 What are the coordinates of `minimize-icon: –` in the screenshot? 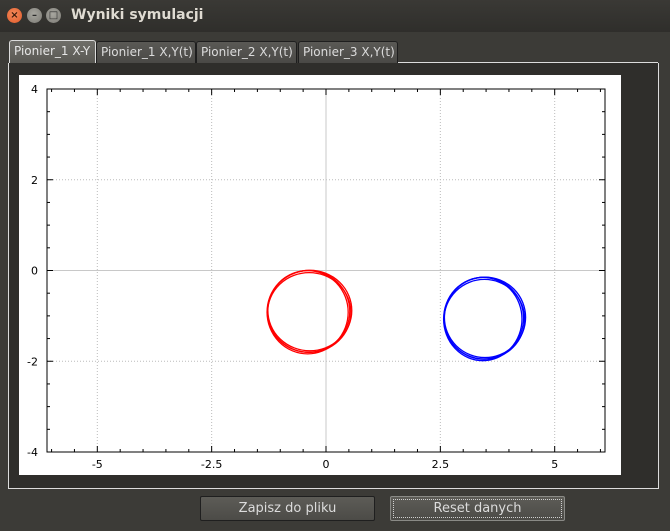 It's located at (34, 15).